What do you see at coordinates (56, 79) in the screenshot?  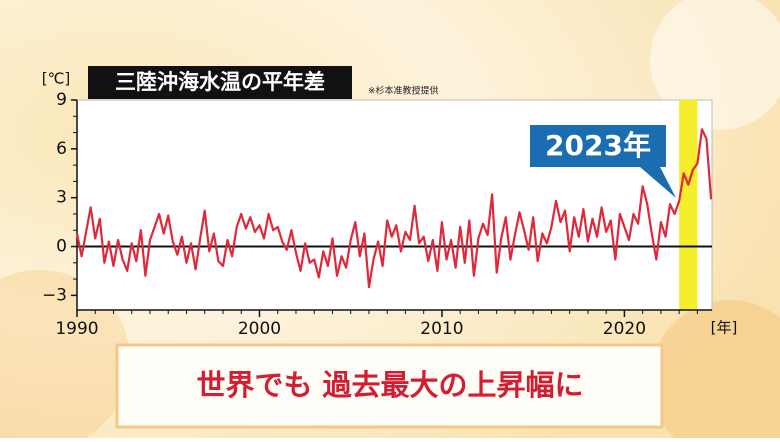 I see `y-unit: [℃]` at bounding box center [56, 79].